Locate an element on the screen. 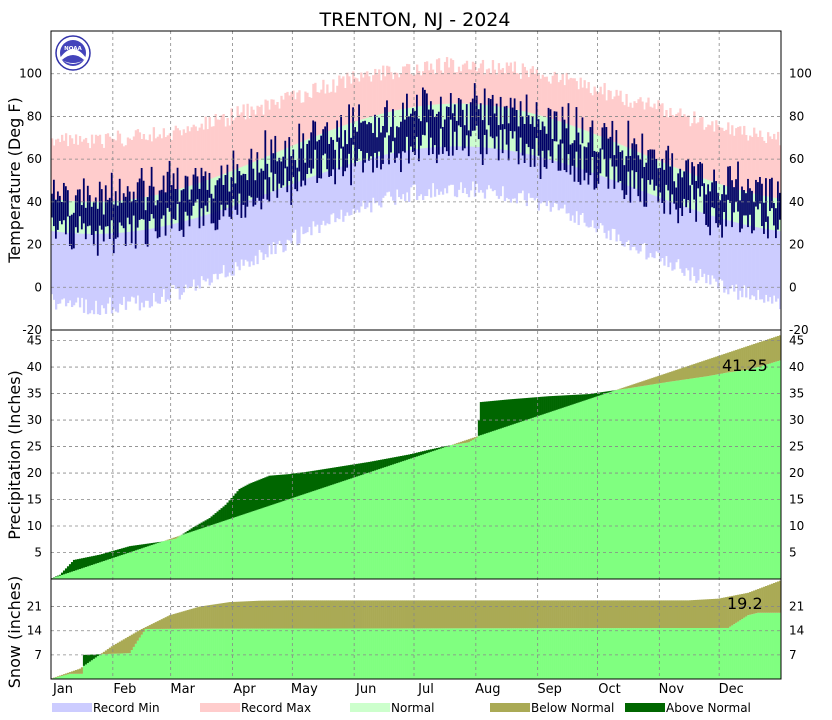  month-label: Oct is located at coordinates (609, 689).